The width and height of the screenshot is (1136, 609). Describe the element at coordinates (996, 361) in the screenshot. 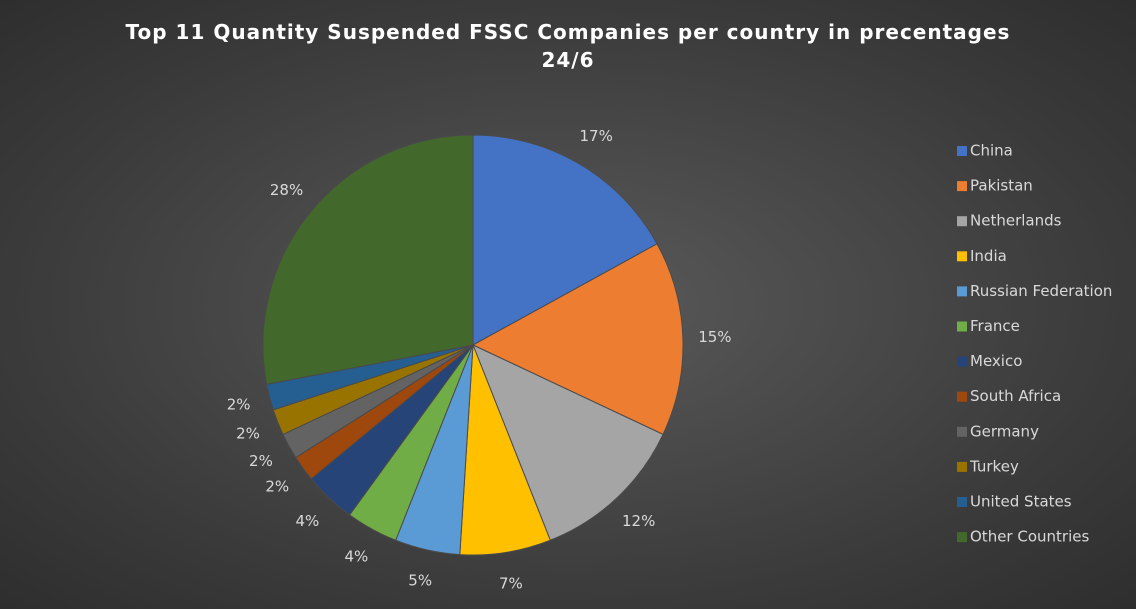

I see `legend-label: Mexico` at that location.